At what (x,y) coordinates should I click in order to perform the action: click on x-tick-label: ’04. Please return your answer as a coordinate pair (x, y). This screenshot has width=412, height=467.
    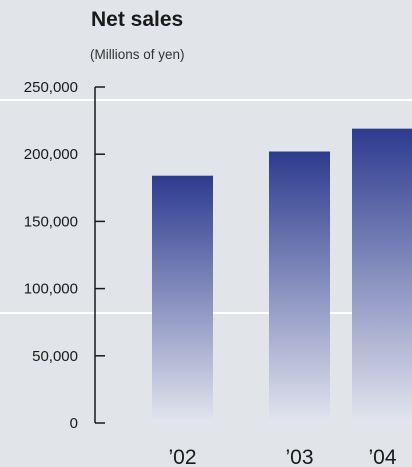
    Looking at the image, I should click on (382, 456).